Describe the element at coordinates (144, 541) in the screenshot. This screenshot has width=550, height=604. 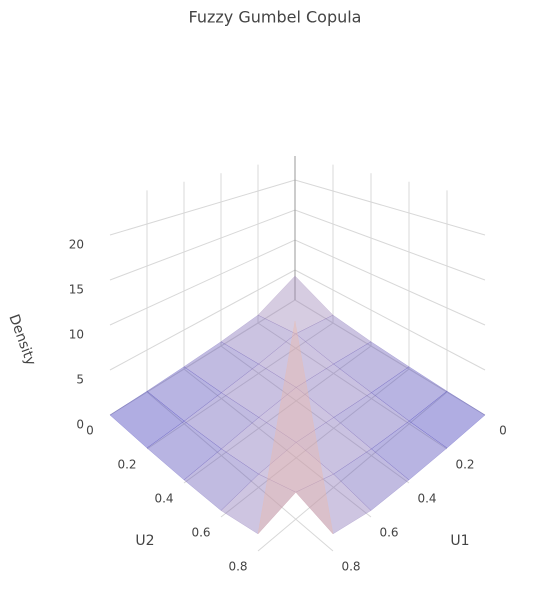
I see `y-axis-title: U2` at that location.